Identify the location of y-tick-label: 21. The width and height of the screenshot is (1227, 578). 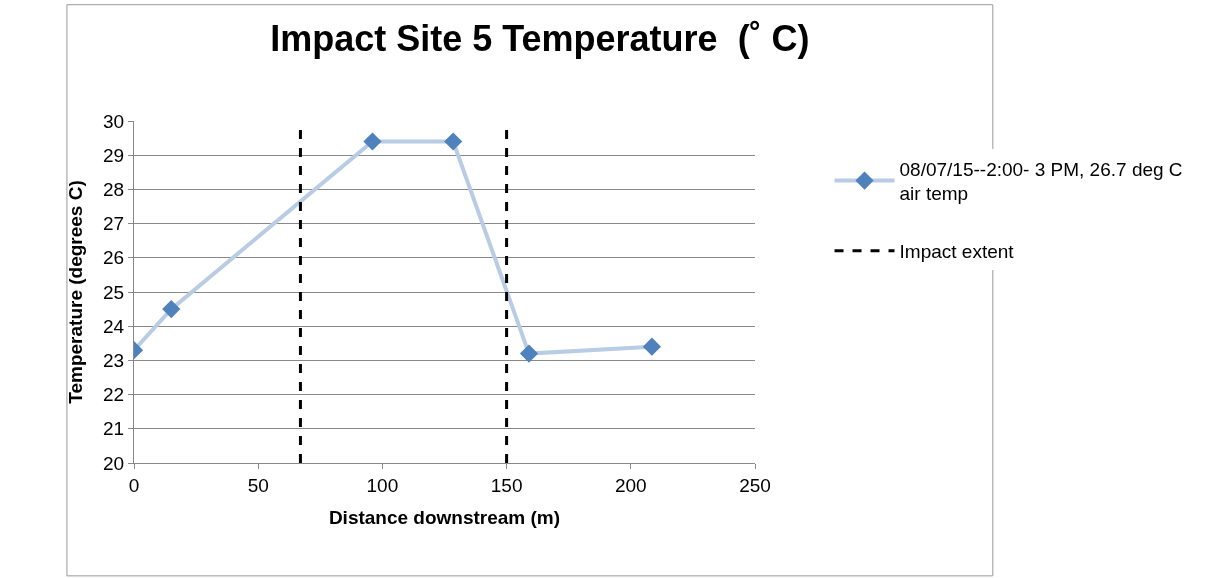
(114, 429).